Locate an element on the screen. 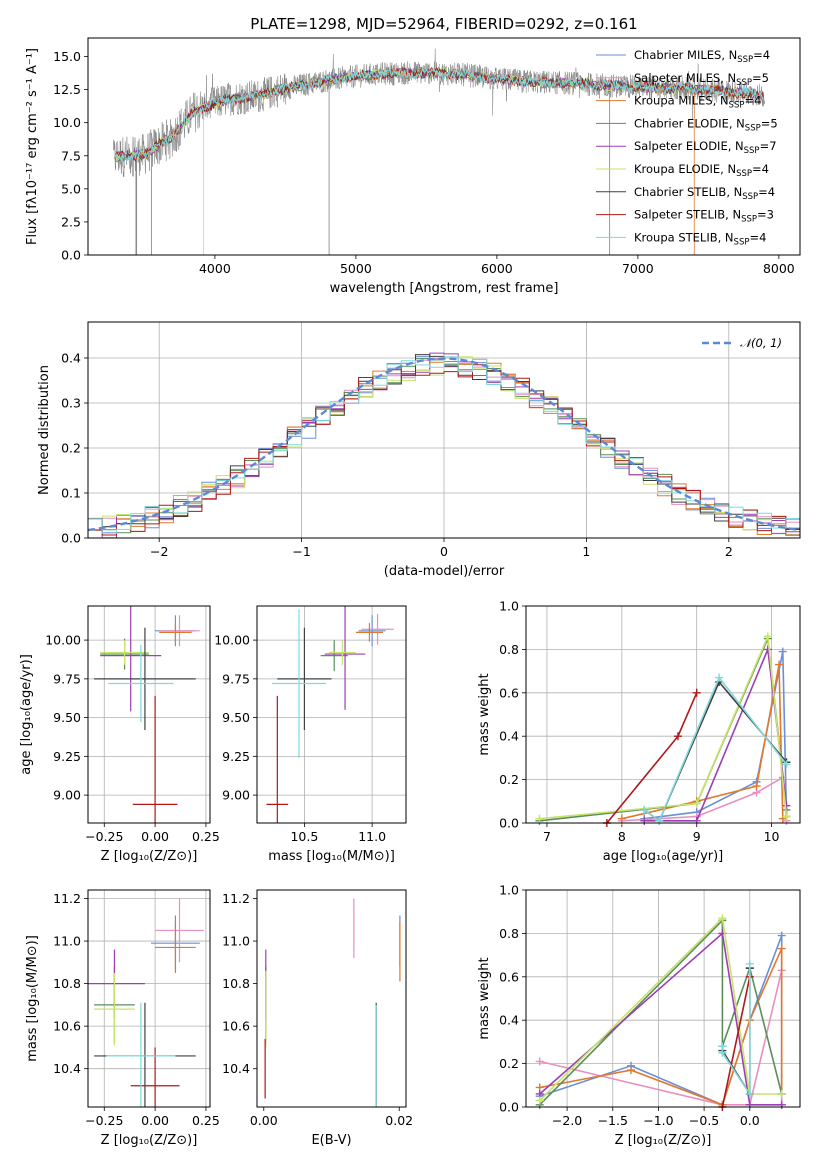  y-axis-label: Normed distribution is located at coordinates (44, 430).